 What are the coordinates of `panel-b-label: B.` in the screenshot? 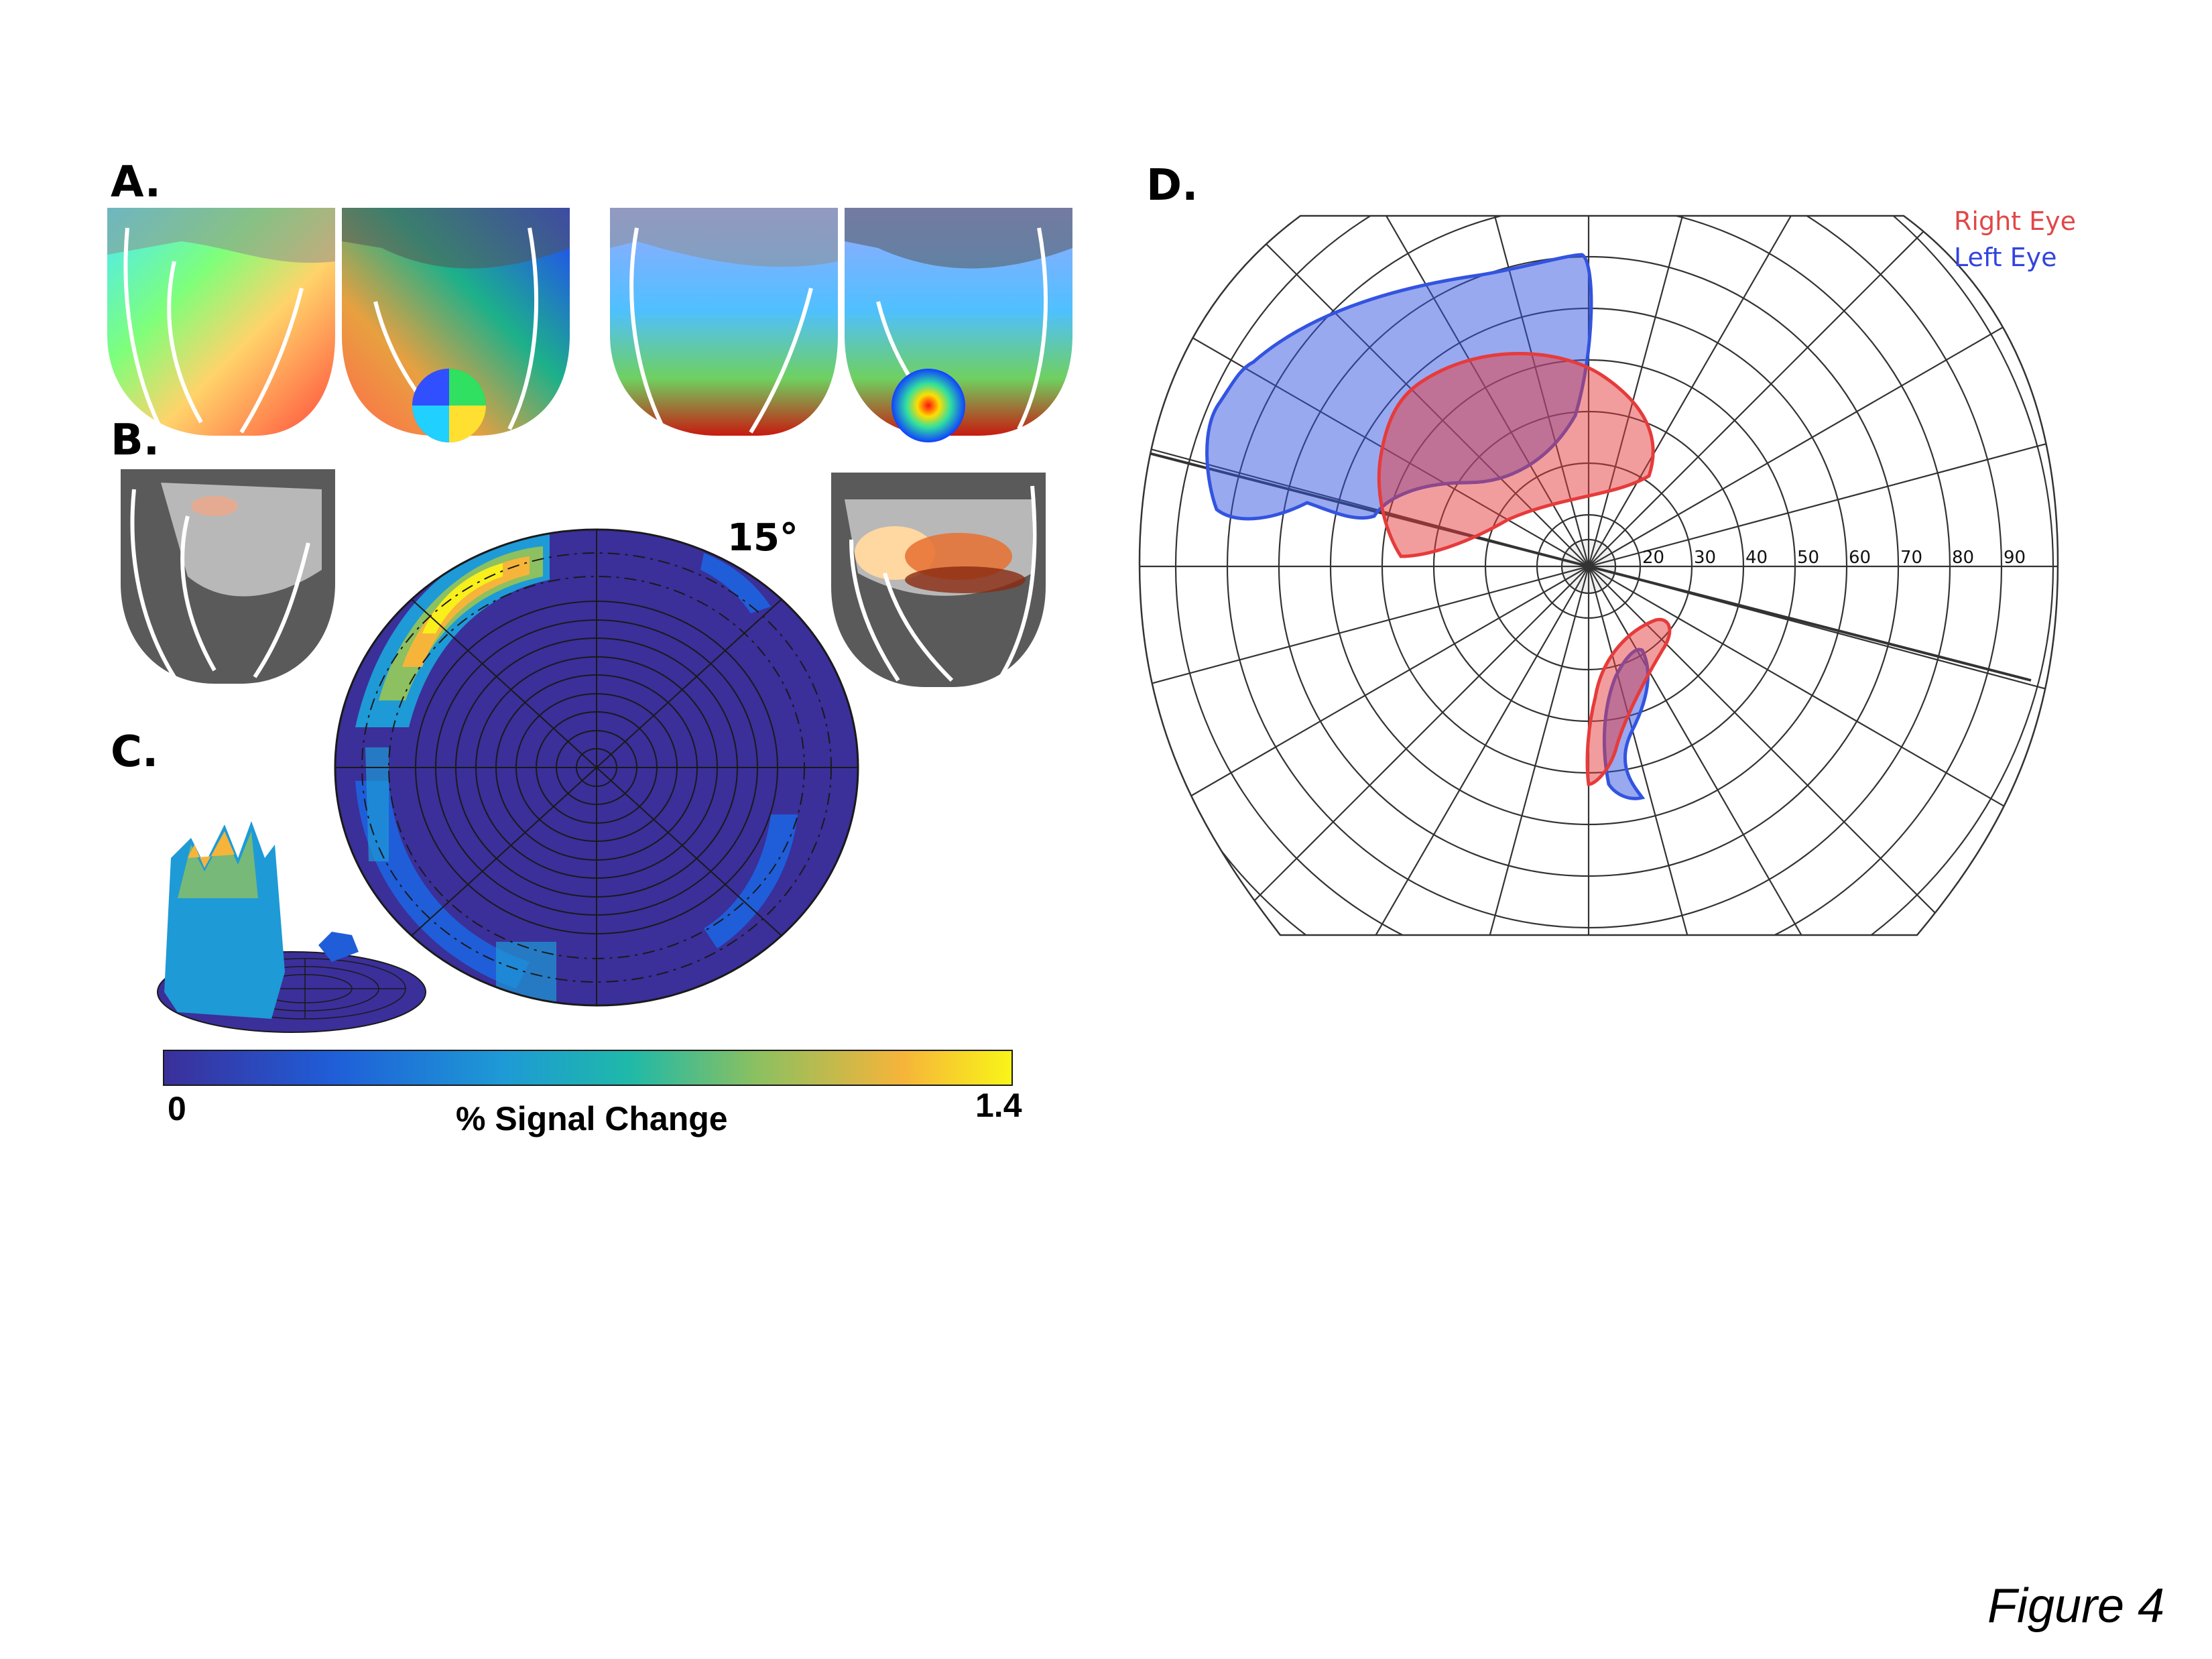 It's located at (135, 440).